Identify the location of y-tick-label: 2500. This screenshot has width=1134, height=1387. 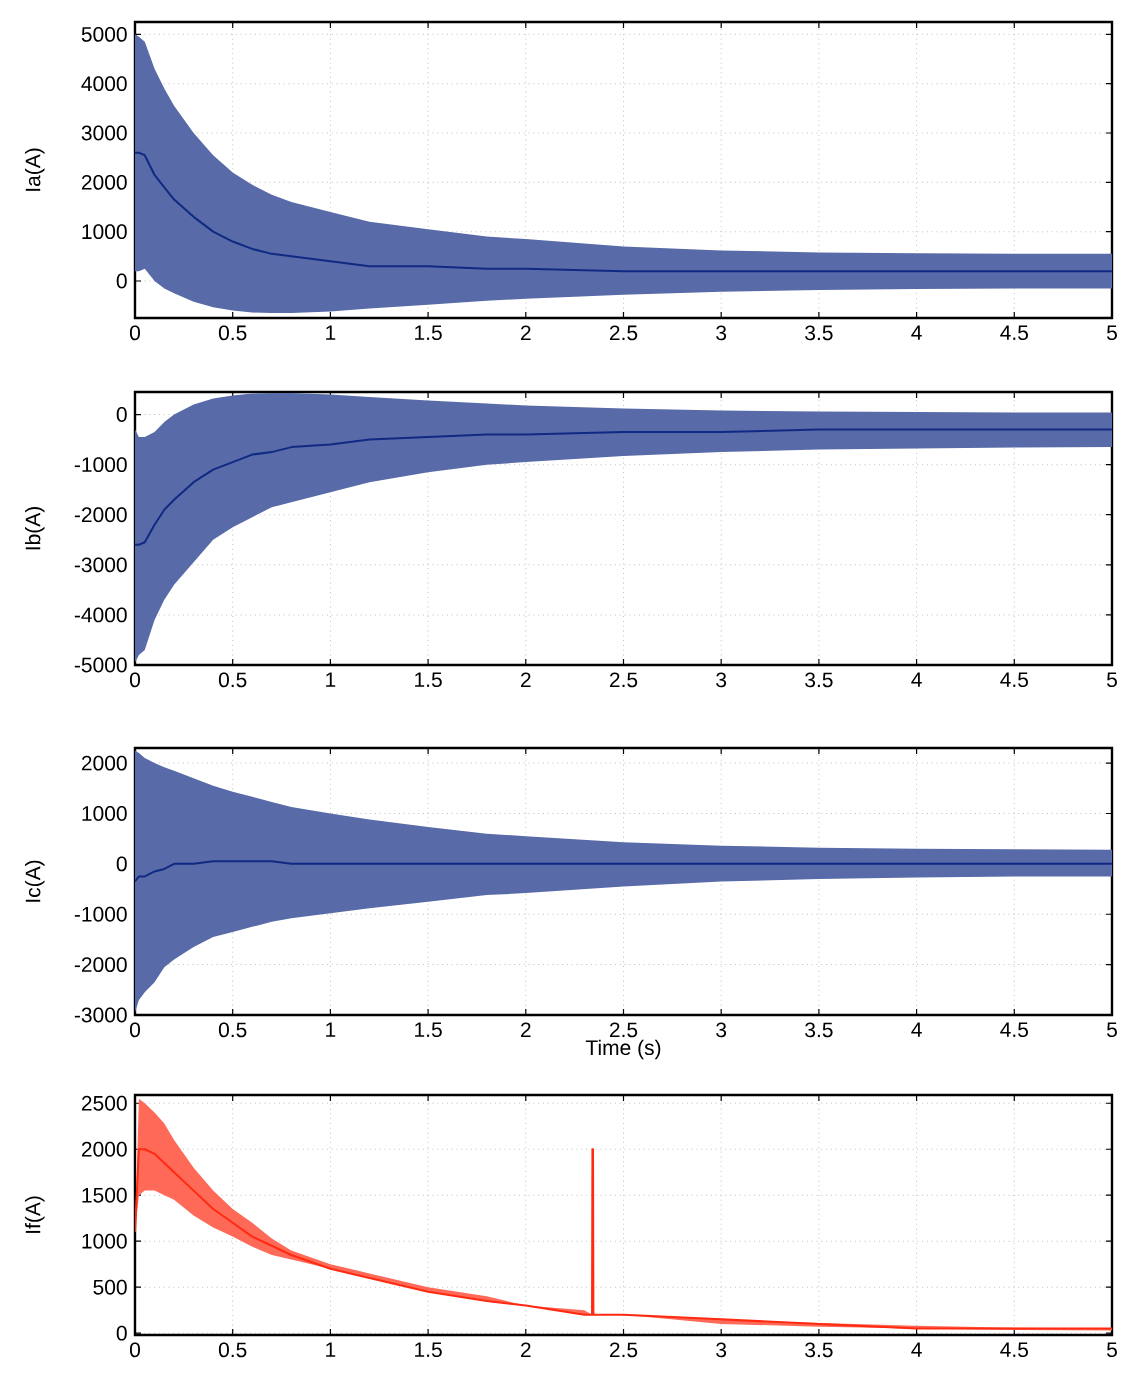
(104, 1103).